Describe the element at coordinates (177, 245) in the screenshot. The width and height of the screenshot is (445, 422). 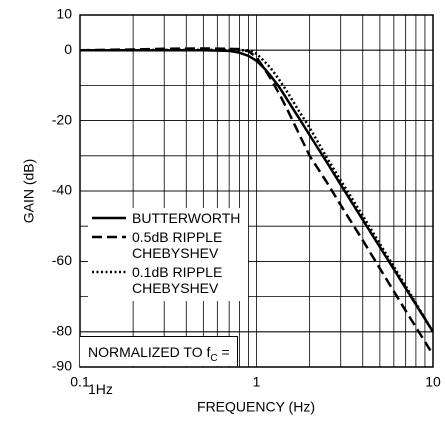
I see `legend-label: 0.5dB RIPPLE CHEBYSHEV` at that location.